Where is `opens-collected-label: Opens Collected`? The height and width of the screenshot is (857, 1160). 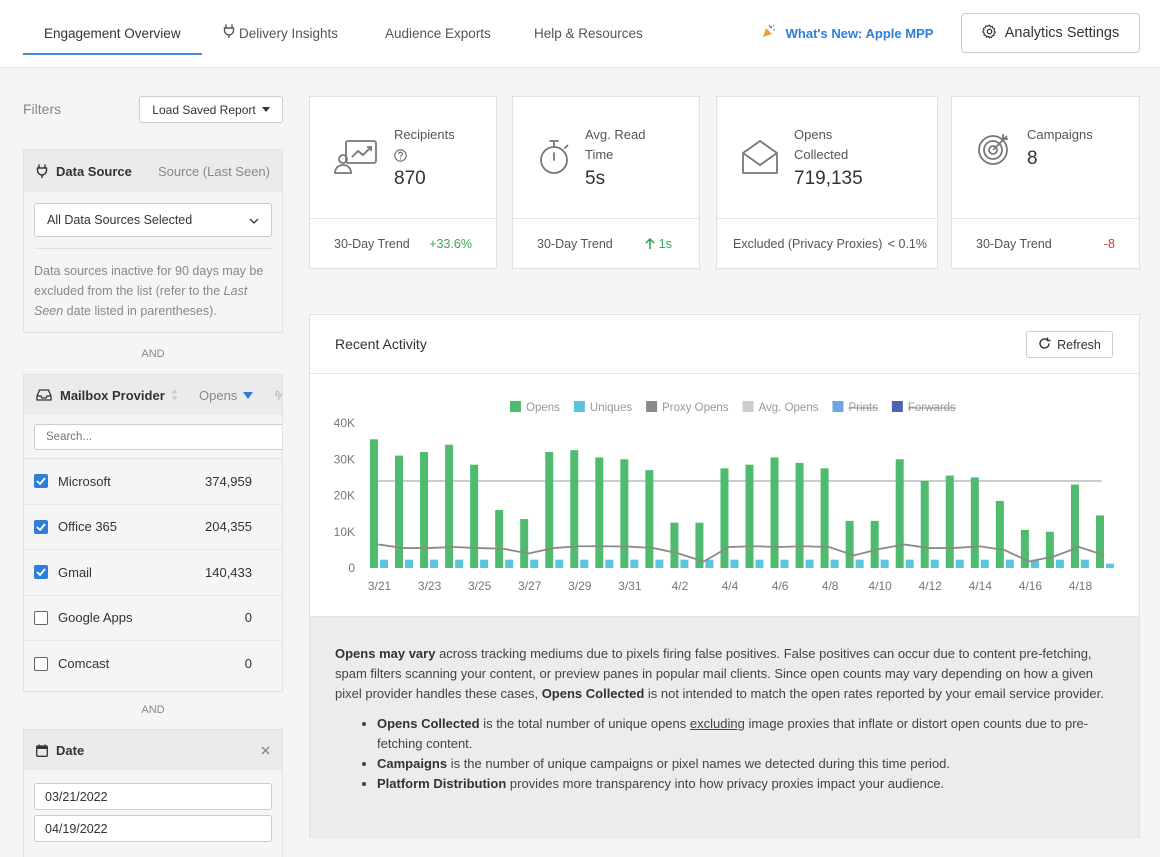
opens-collected-label: Opens Collected is located at coordinates (821, 144).